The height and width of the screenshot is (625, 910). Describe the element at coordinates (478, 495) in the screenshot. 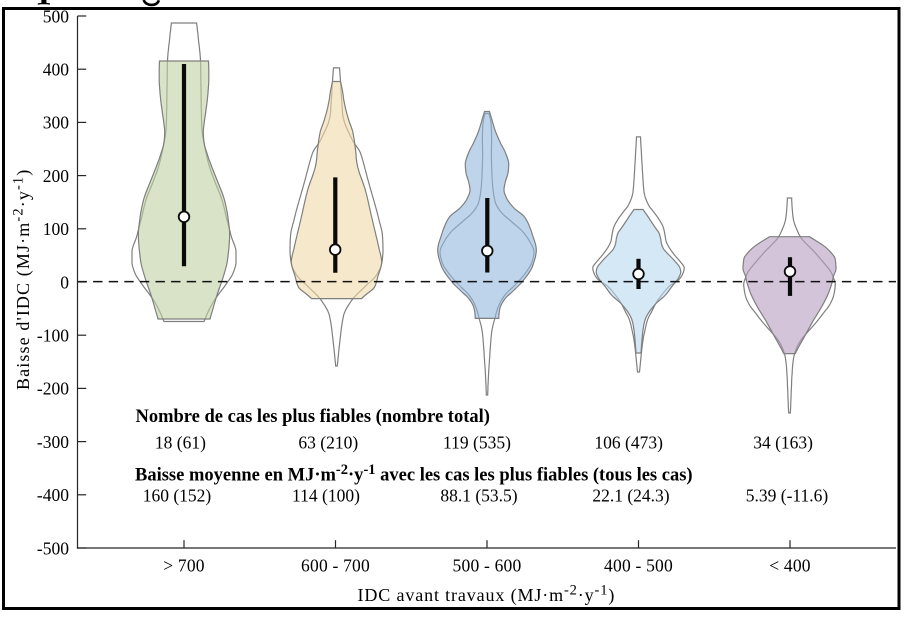

I see `svg-text: 88.1 (53.5)` at that location.